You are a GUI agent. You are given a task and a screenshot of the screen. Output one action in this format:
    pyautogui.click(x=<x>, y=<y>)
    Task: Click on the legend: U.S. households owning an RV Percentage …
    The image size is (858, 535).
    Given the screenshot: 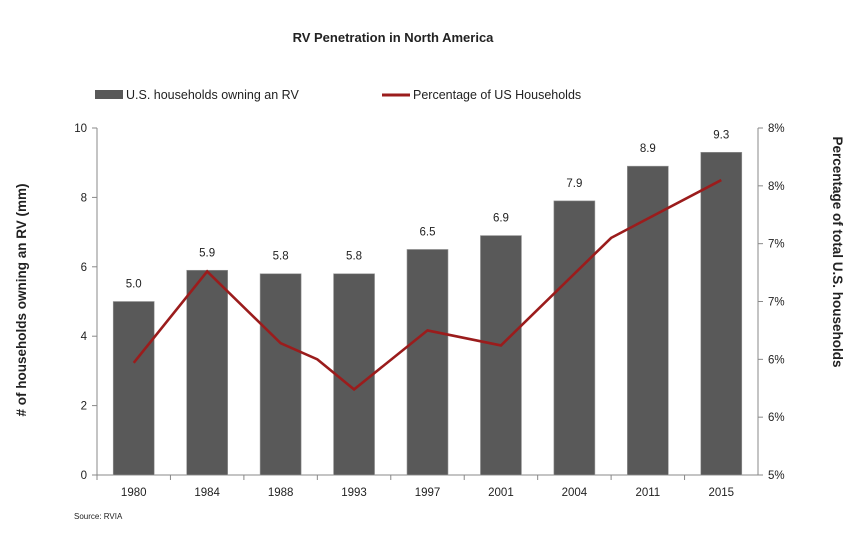 What is the action you would take?
    pyautogui.click(x=338, y=95)
    